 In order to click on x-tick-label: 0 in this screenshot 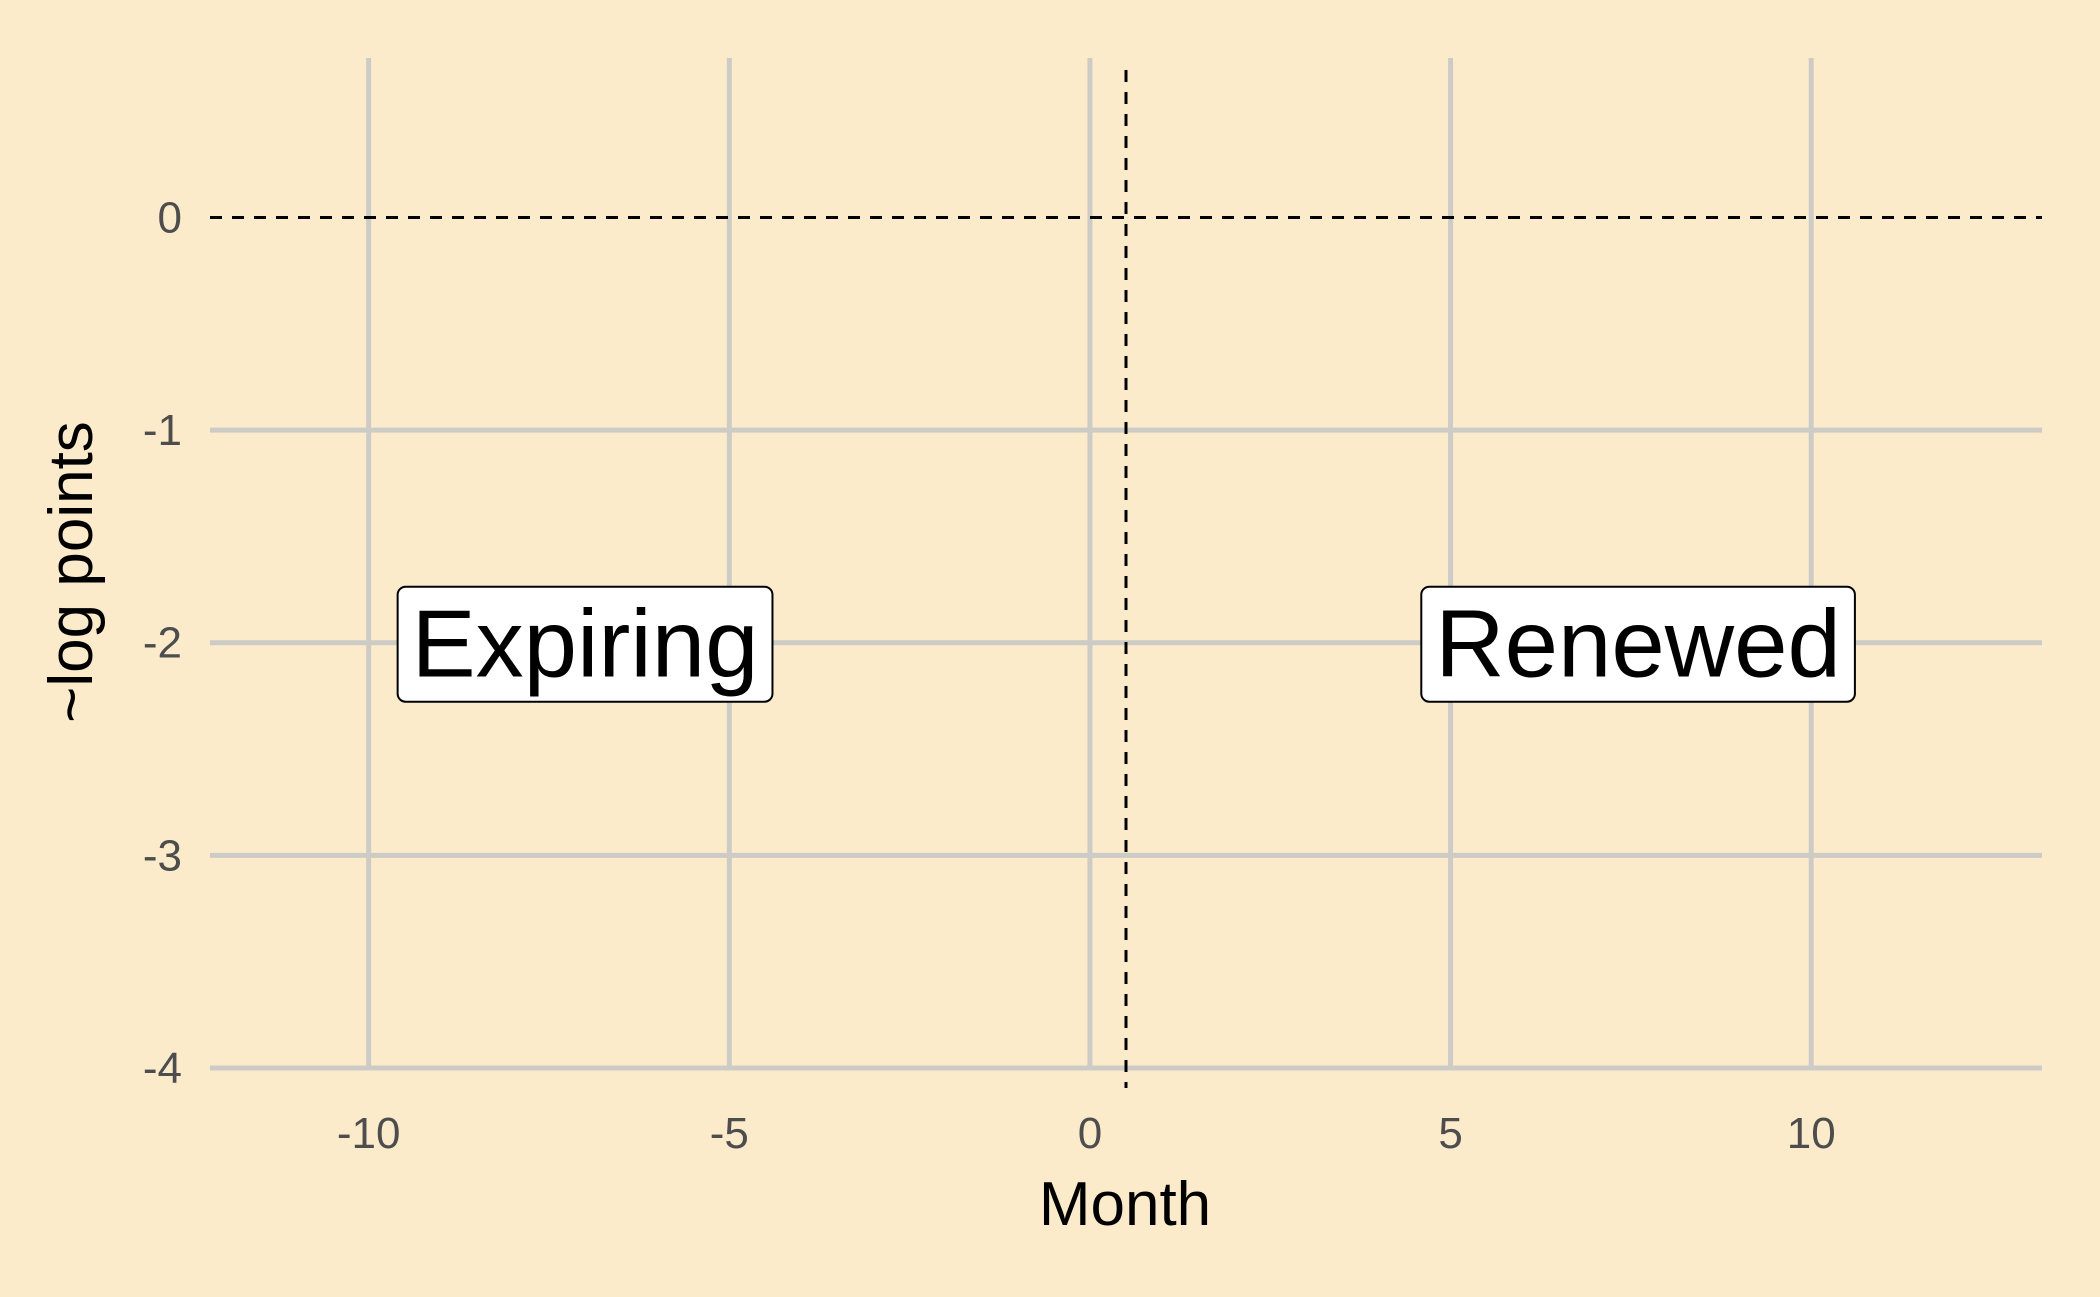, I will do `click(1090, 1133)`.